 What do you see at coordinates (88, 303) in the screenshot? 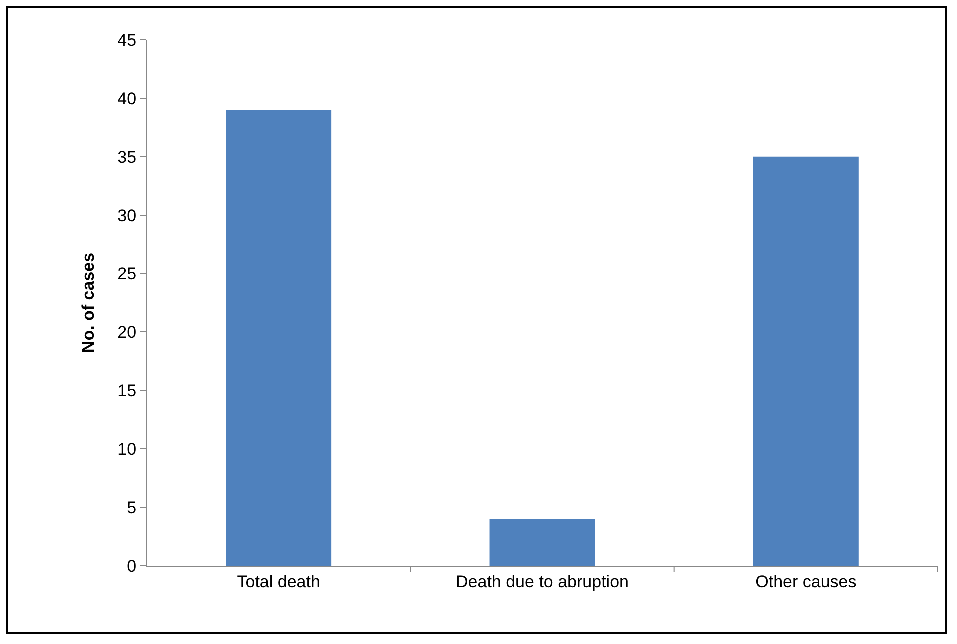
I see `y-axis-title: No. of cases` at bounding box center [88, 303].